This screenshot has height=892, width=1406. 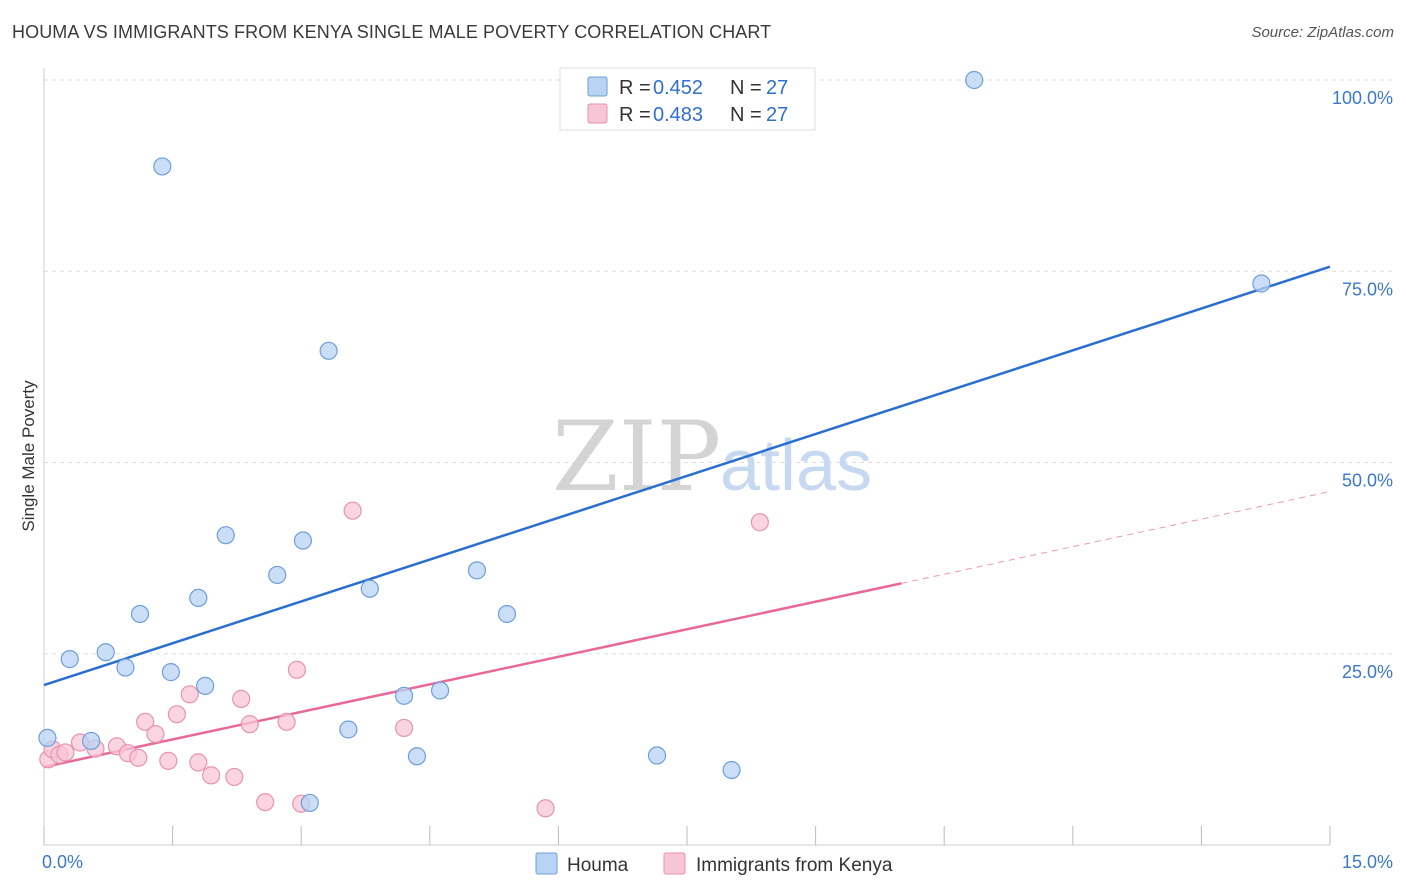 What do you see at coordinates (746, 115) in the screenshot?
I see `legend-n-label-kenya: N =` at bounding box center [746, 115].